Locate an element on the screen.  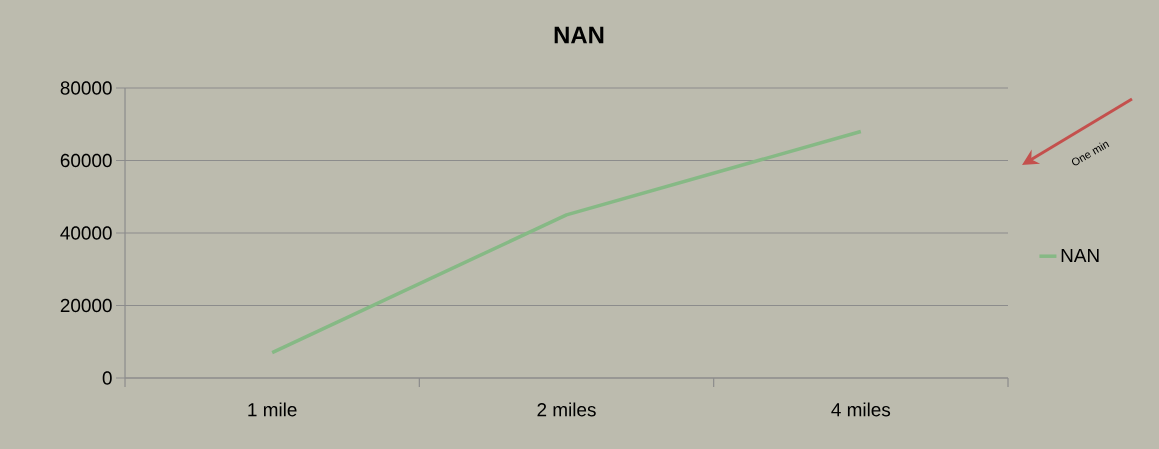
text: One min is located at coordinates (1090, 153).